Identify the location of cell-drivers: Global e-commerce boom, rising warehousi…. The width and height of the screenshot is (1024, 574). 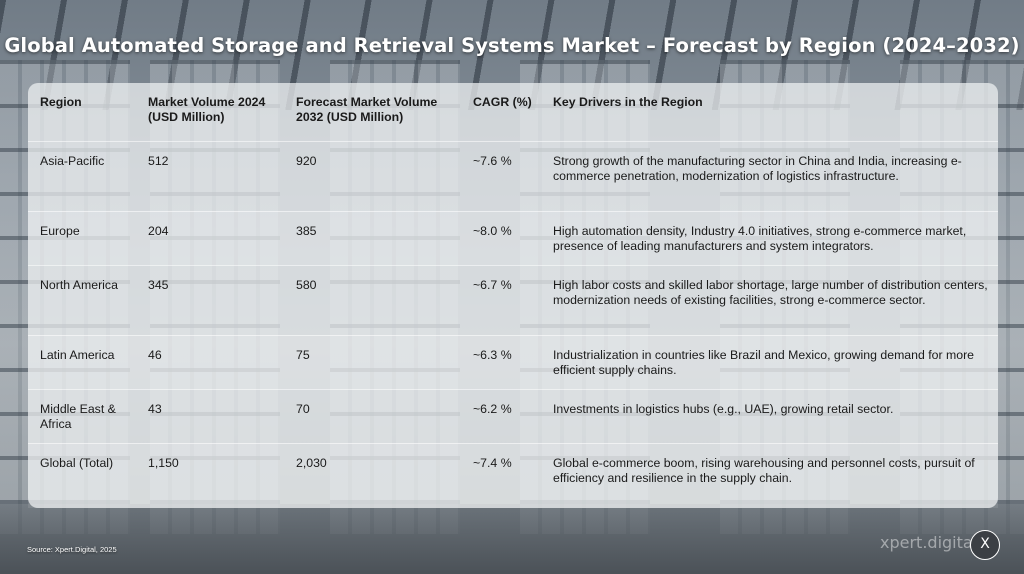
(775, 475).